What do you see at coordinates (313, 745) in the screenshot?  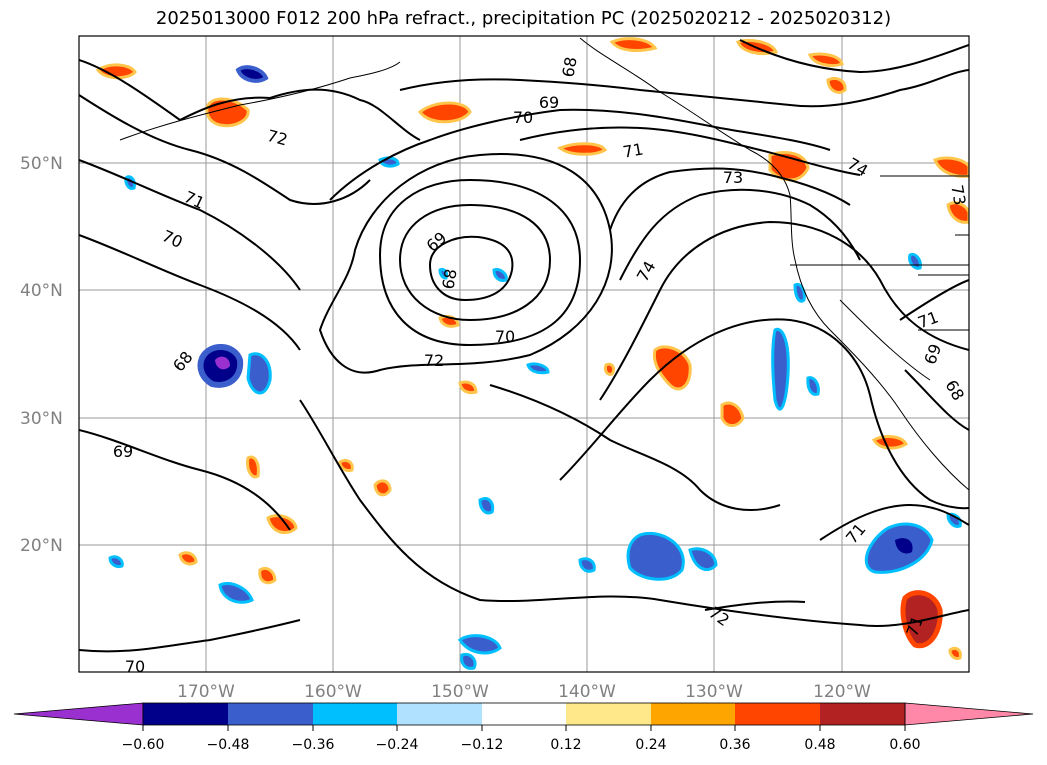 I see `colorbar-tick-label: −0.36` at bounding box center [313, 745].